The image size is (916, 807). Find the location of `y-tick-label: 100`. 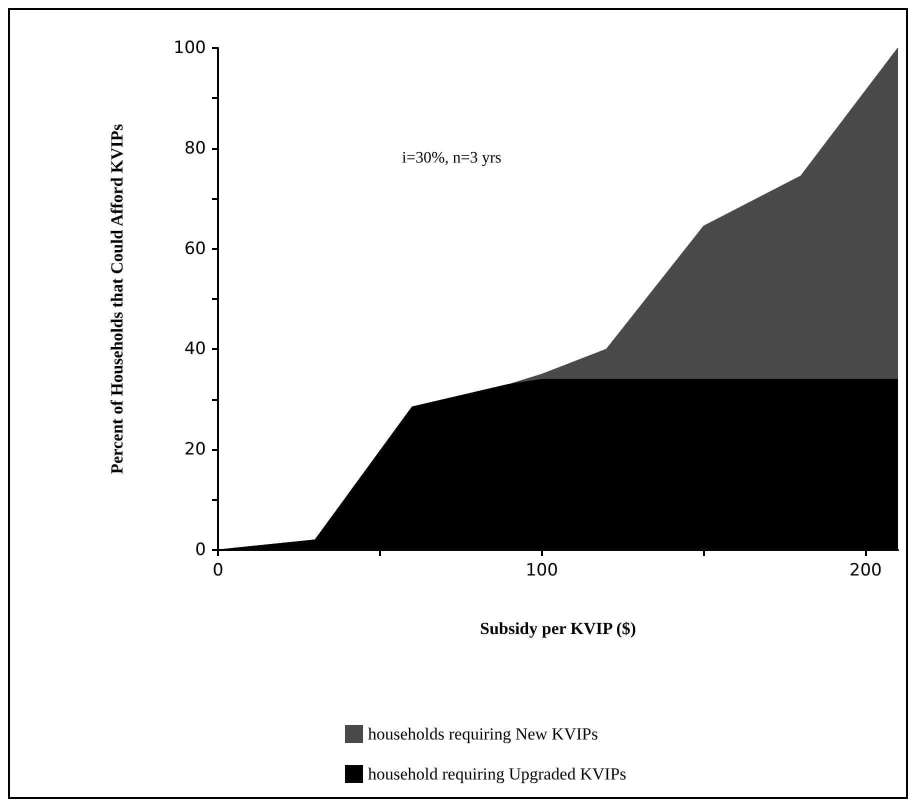

y-tick-label: 100 is located at coordinates (190, 48).